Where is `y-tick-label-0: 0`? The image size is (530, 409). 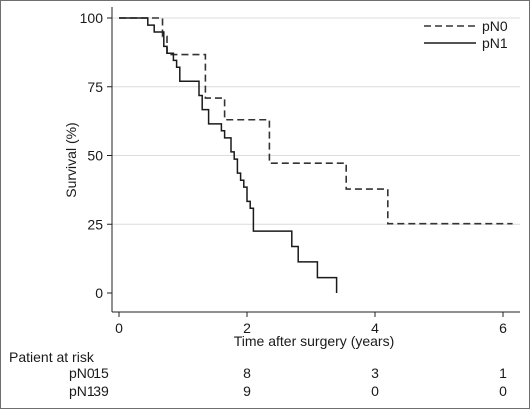 y-tick-label-0: 0 is located at coordinates (99, 293).